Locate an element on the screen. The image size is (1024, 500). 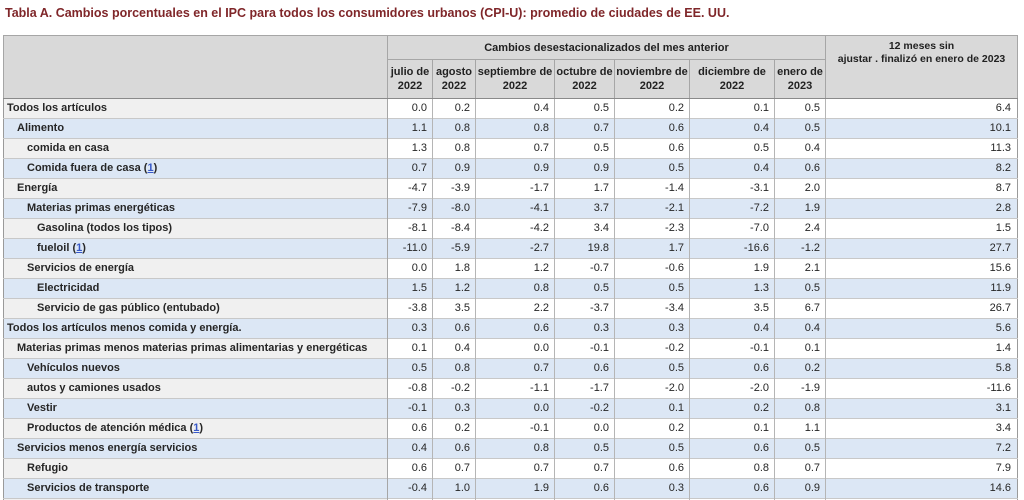
value-cell: -0.4 is located at coordinates (410, 488).